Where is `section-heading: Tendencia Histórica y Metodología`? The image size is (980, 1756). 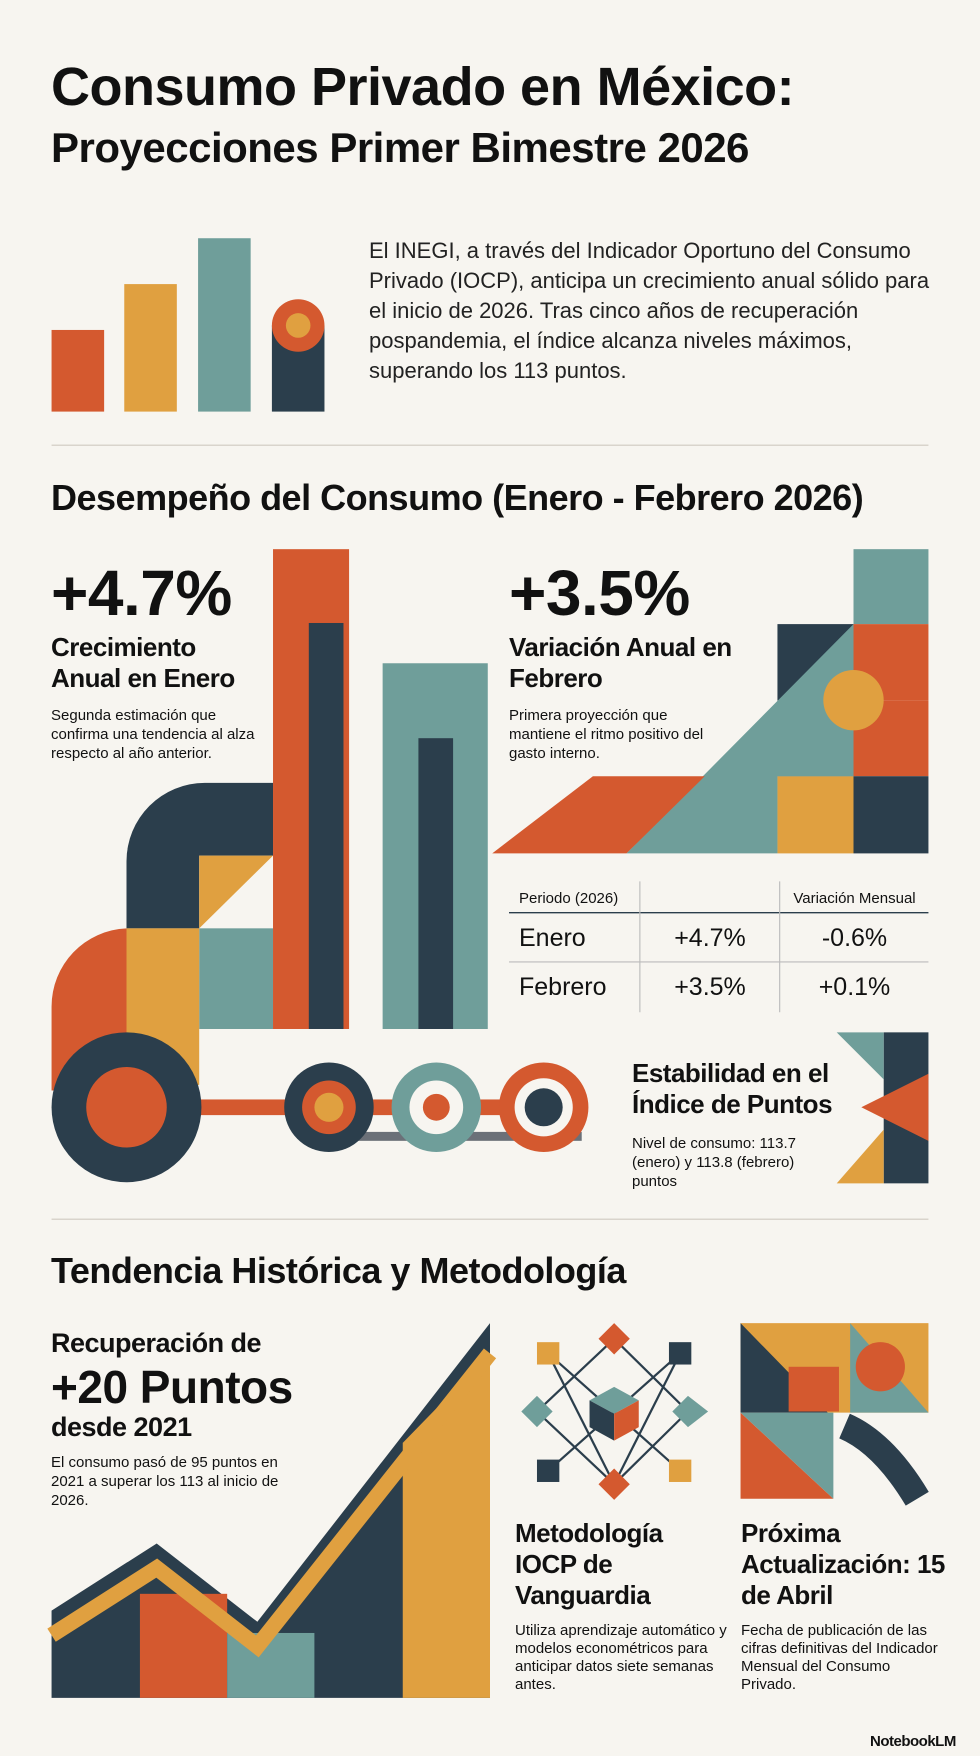
section-heading: Tendencia Histórica y Metodología is located at coordinates (338, 1270).